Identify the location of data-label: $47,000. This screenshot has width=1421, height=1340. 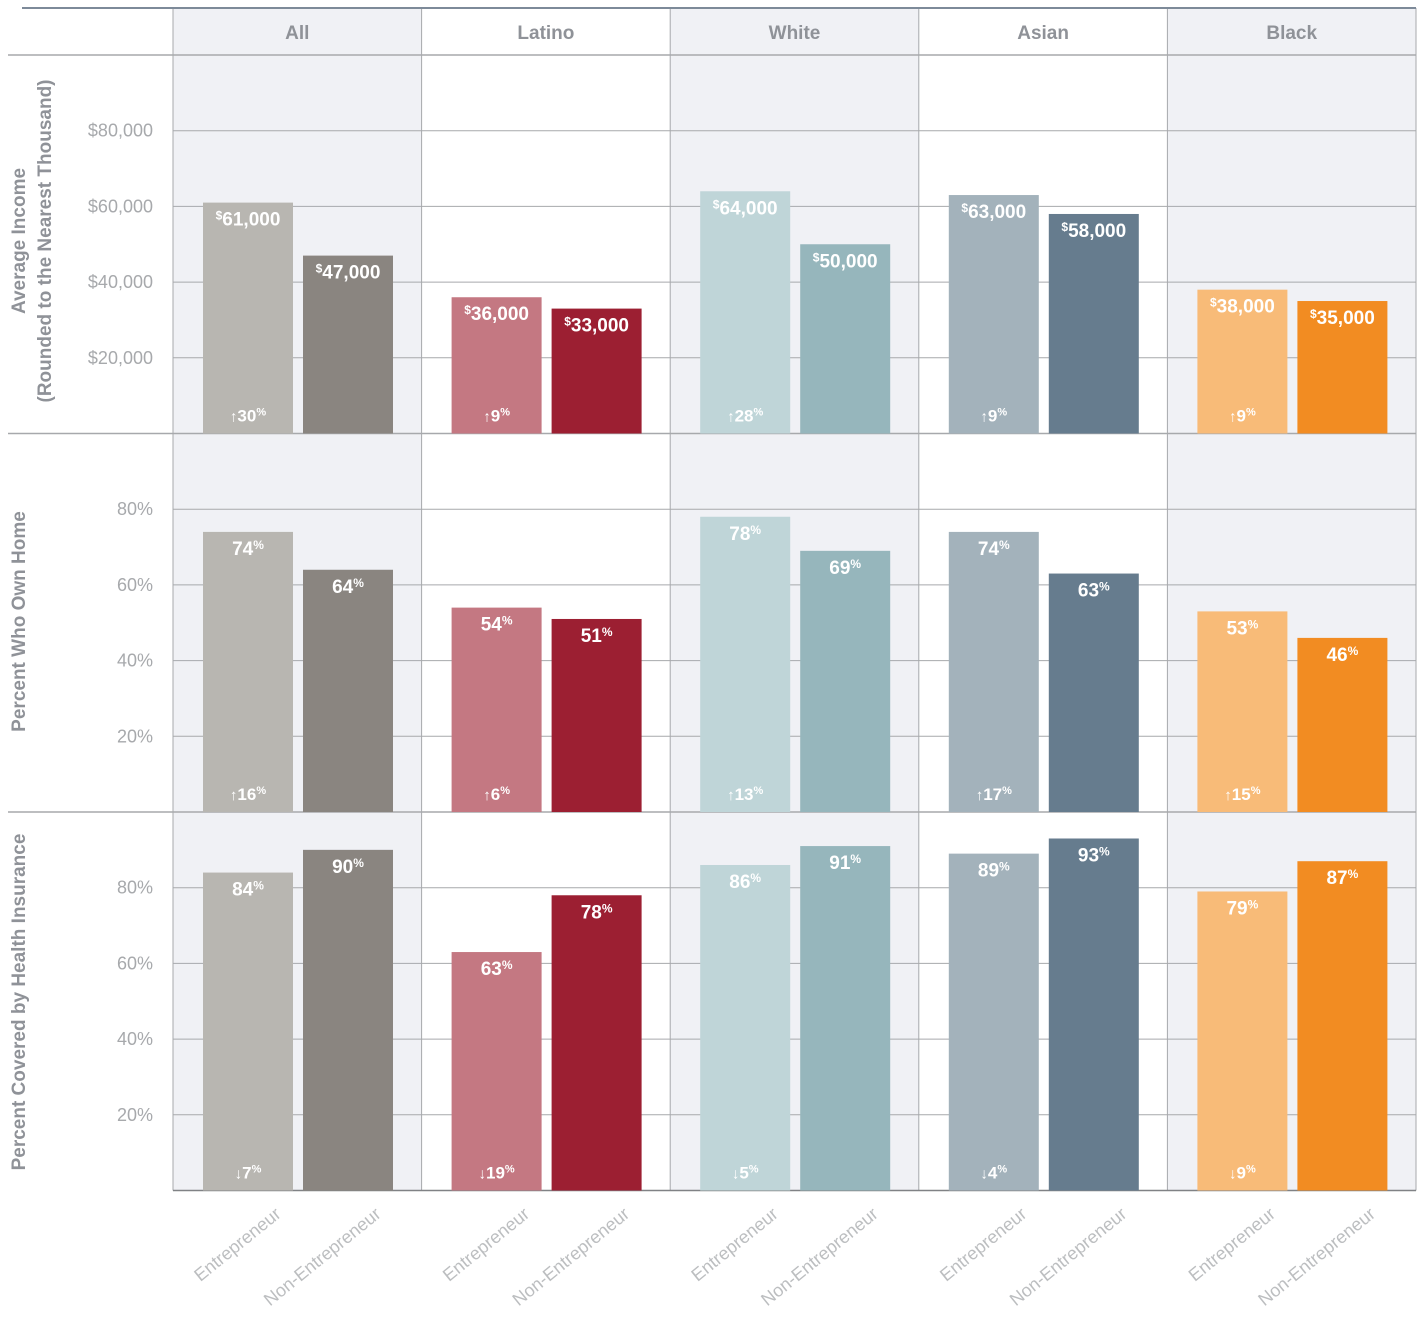
(348, 273).